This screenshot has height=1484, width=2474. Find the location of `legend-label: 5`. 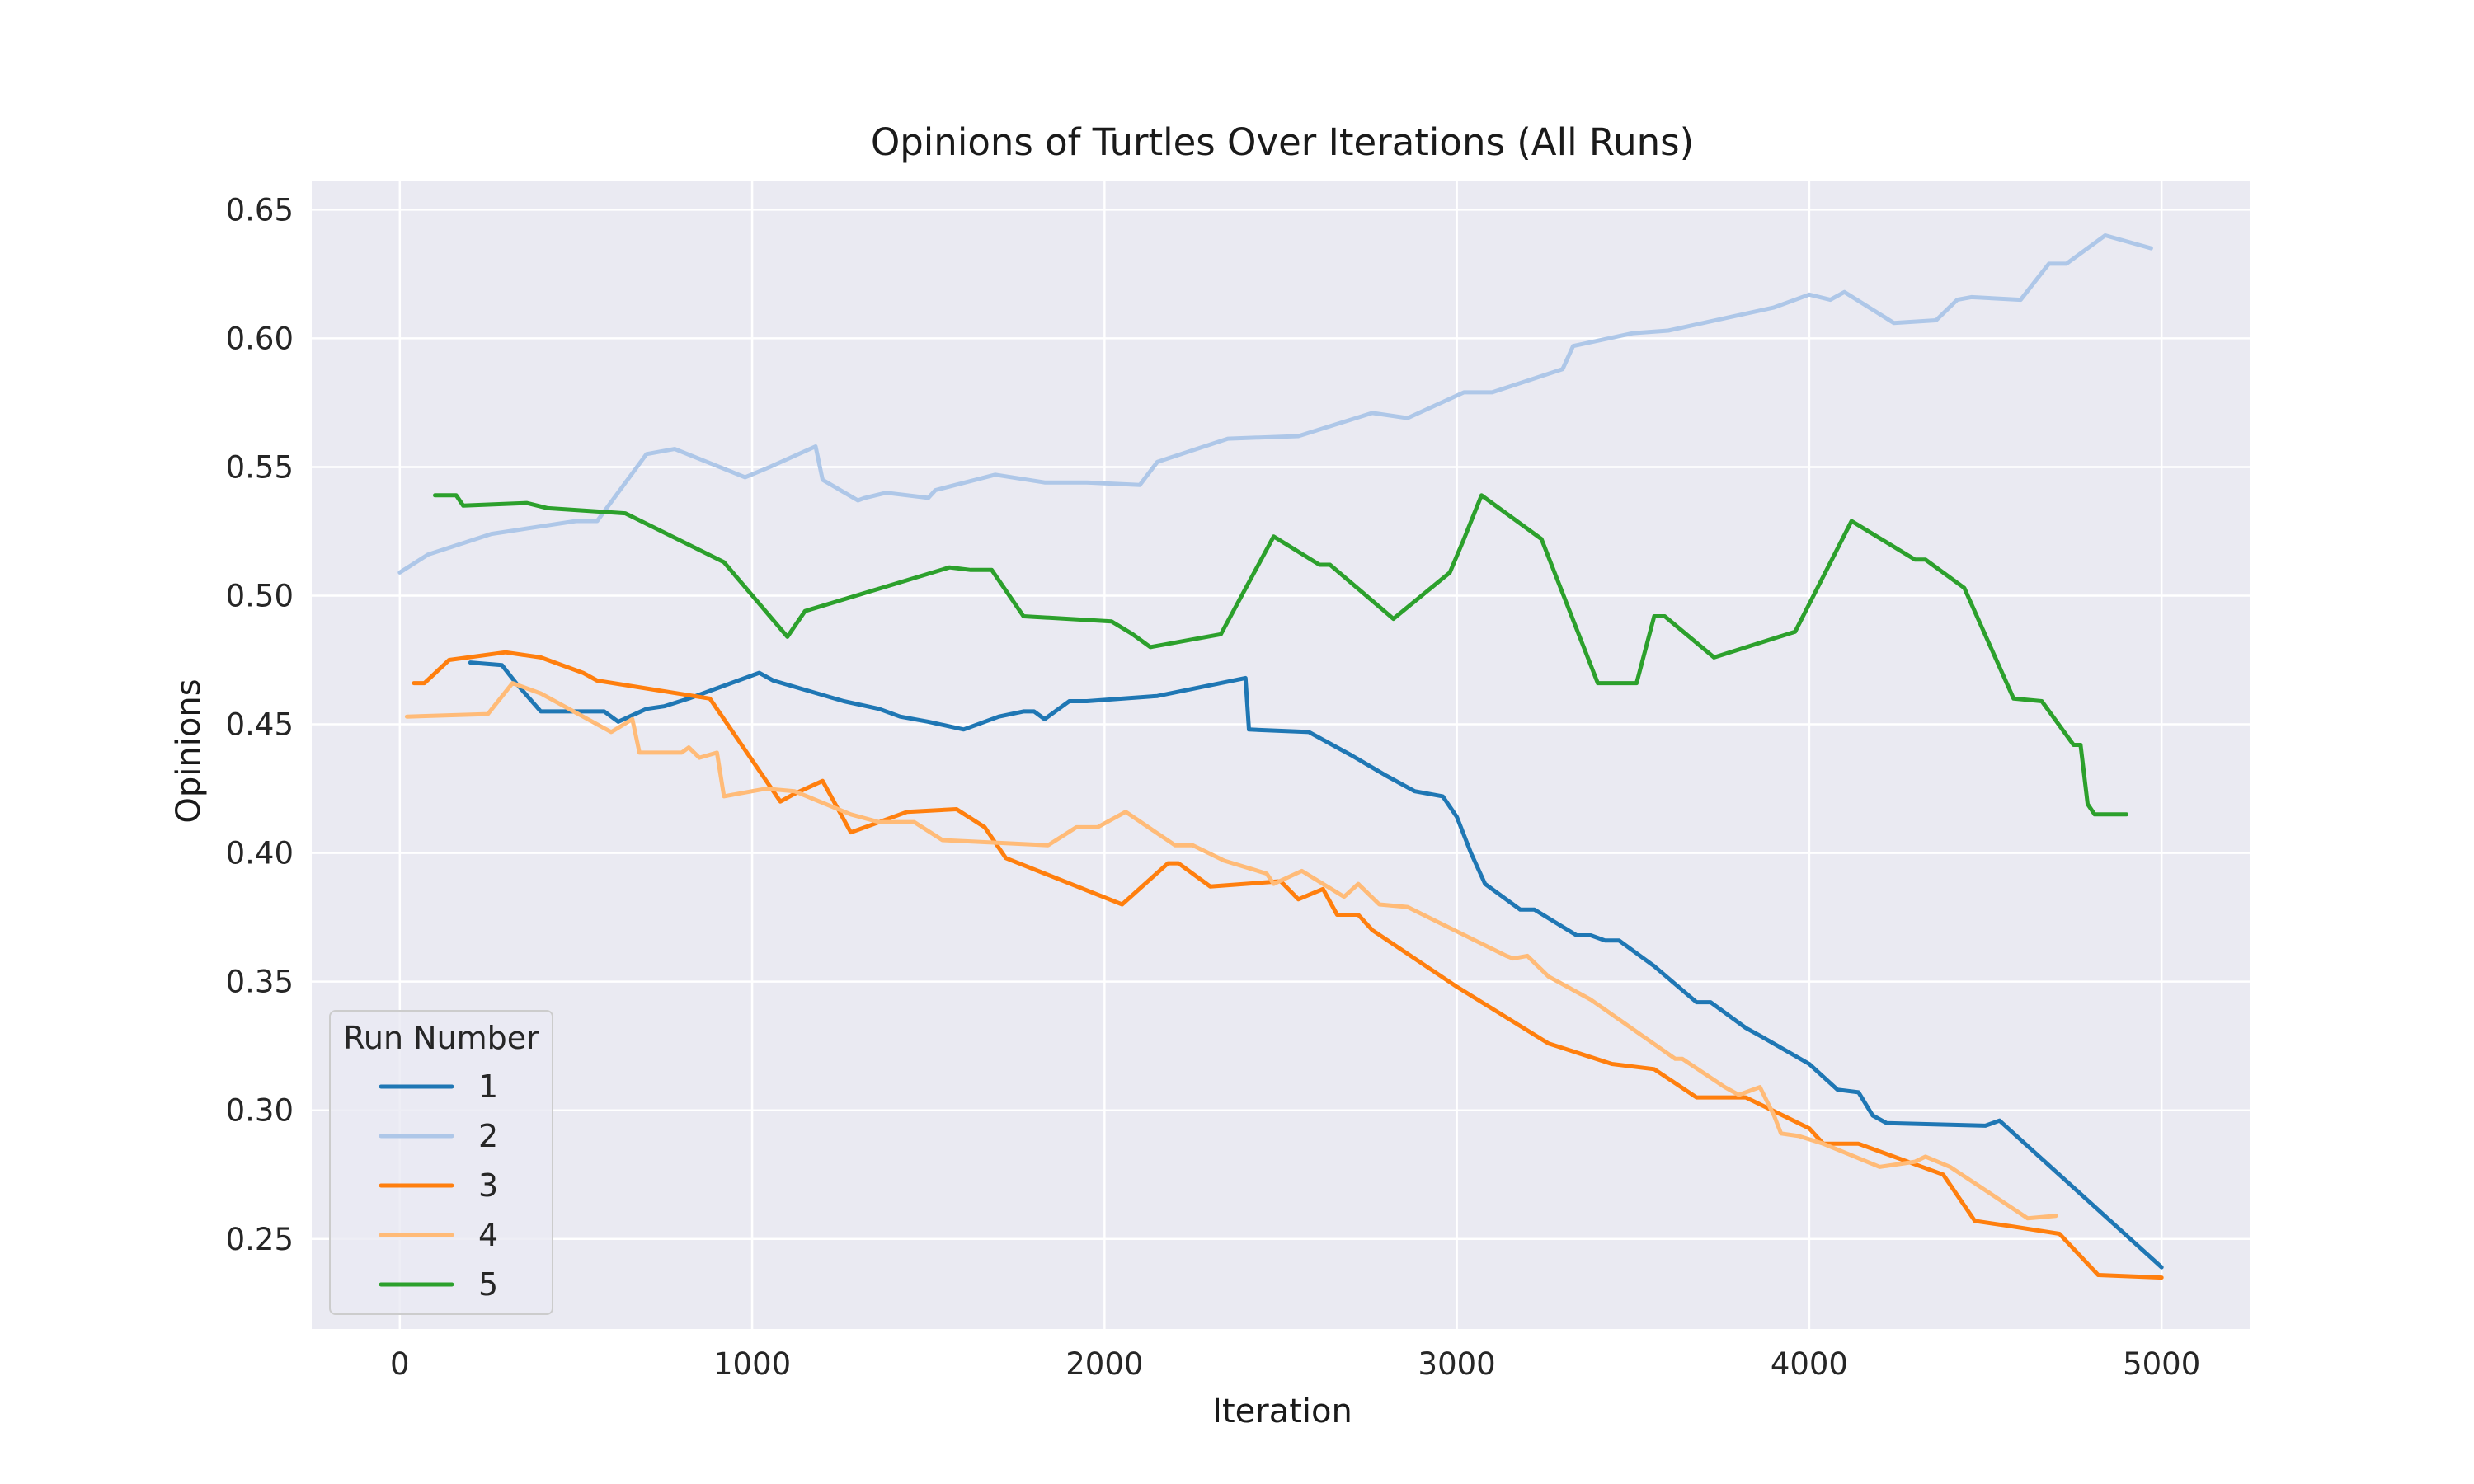

legend-label: 5 is located at coordinates (488, 1284).